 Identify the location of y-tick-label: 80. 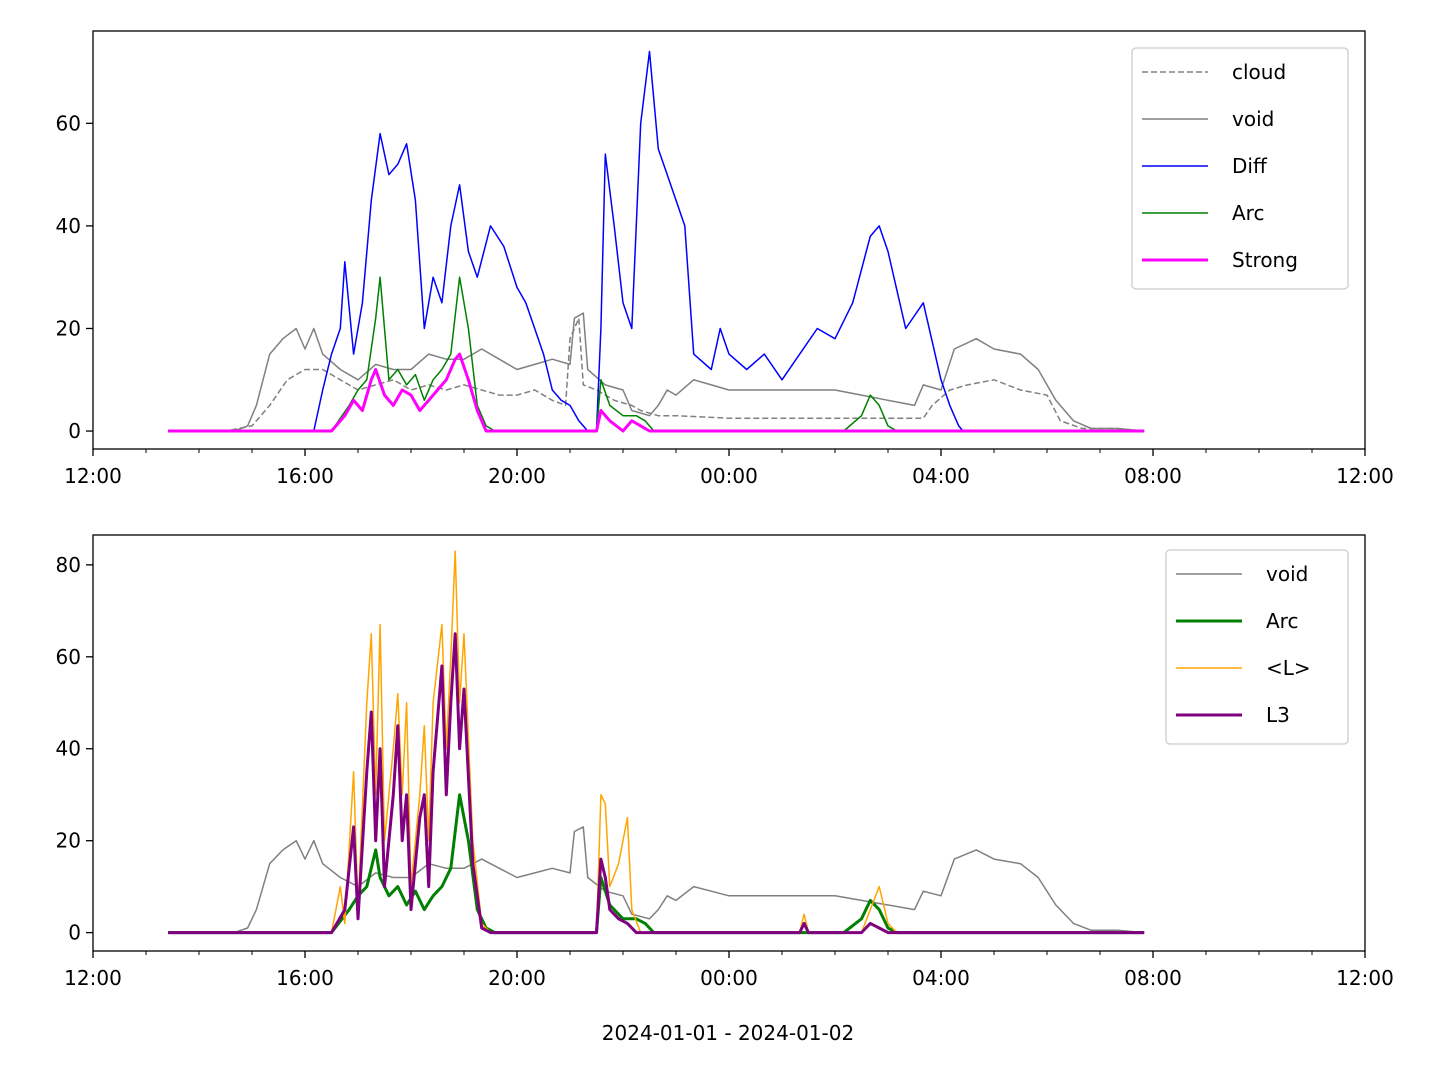
(68, 565).